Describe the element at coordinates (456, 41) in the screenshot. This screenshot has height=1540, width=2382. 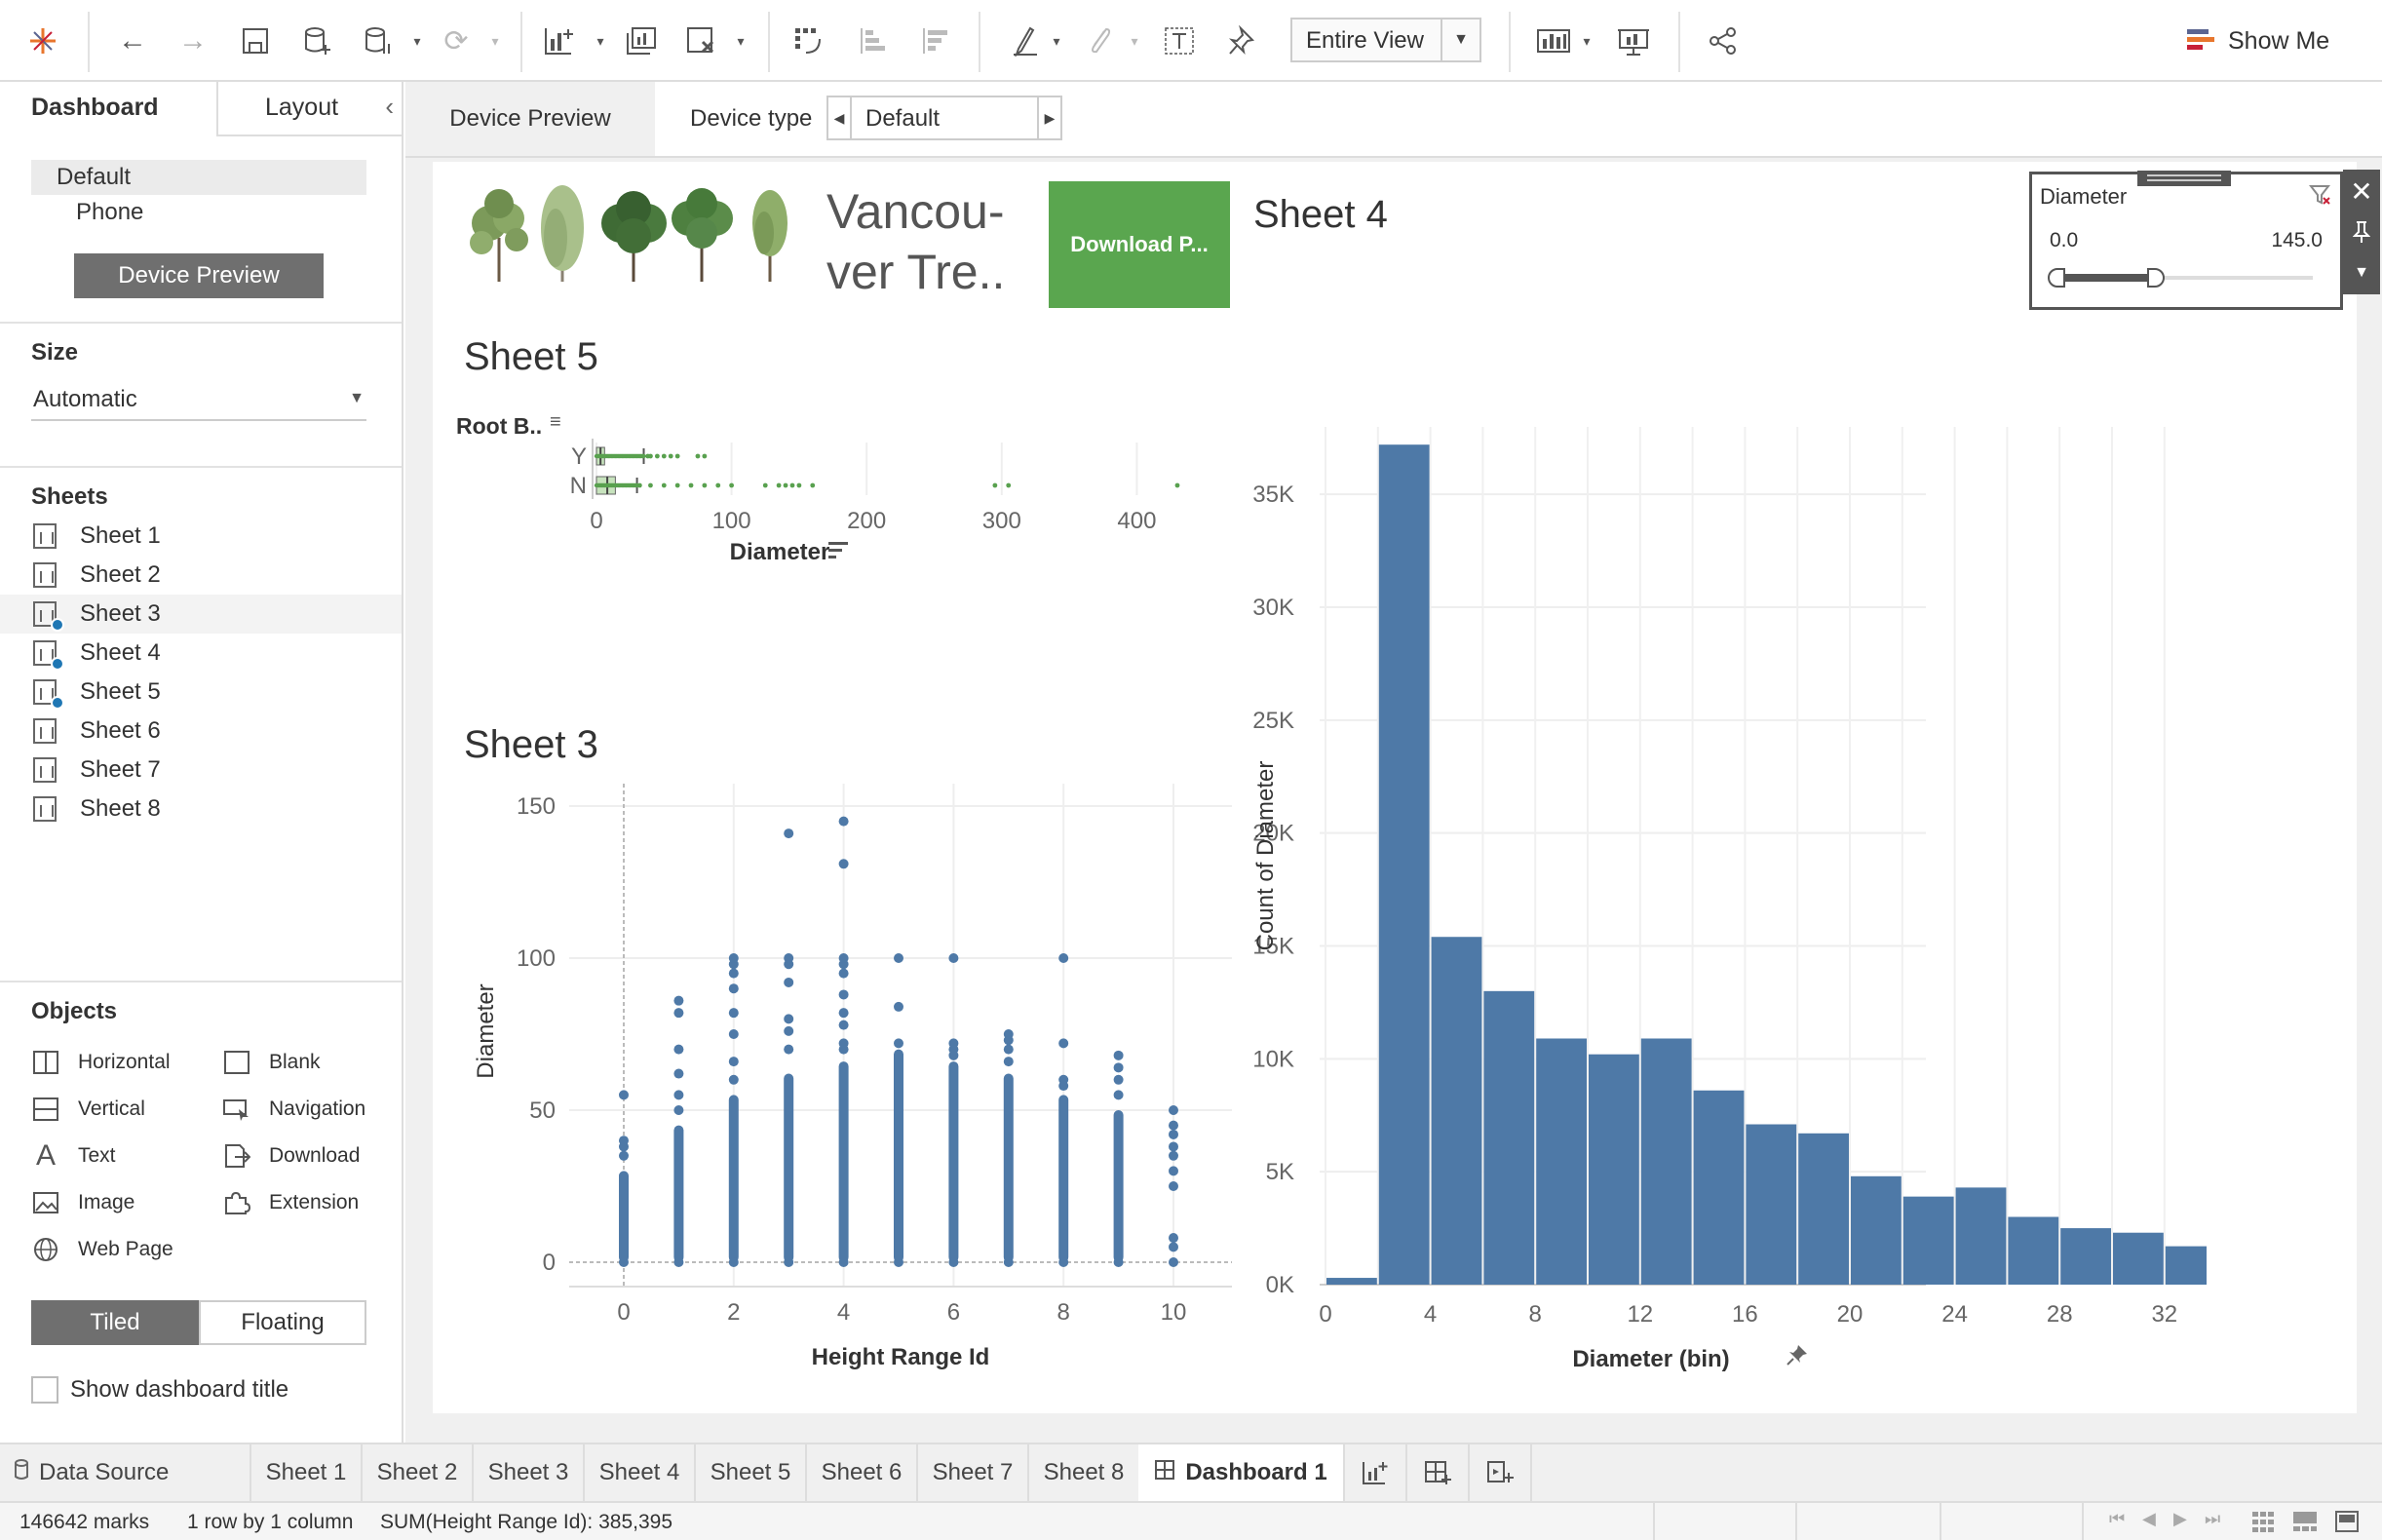
I see `refresh-icon: ⟳` at that location.